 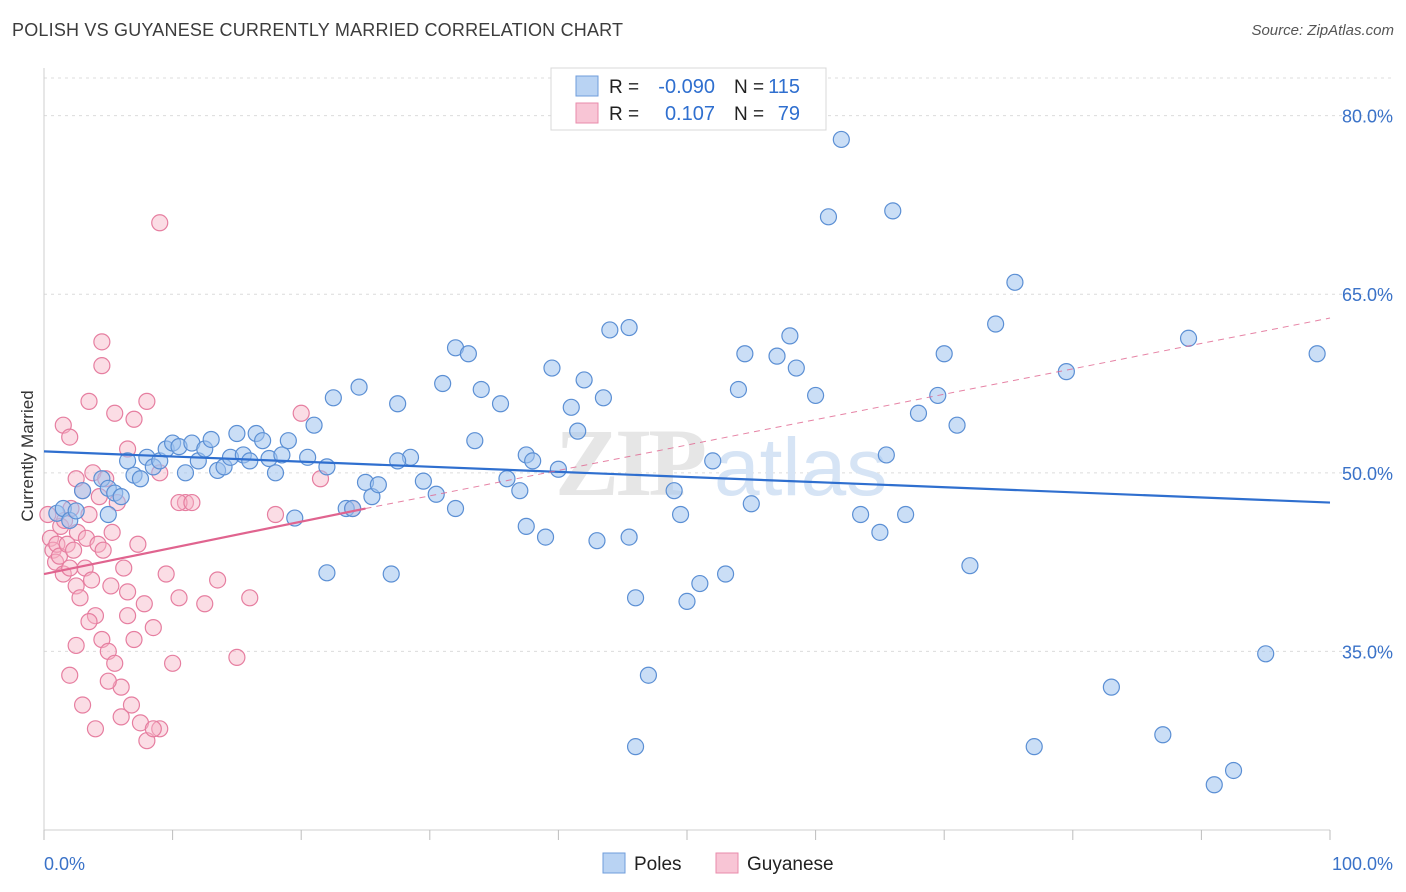 I want to click on y-axis-title: Currently Married, so click(x=27, y=455).